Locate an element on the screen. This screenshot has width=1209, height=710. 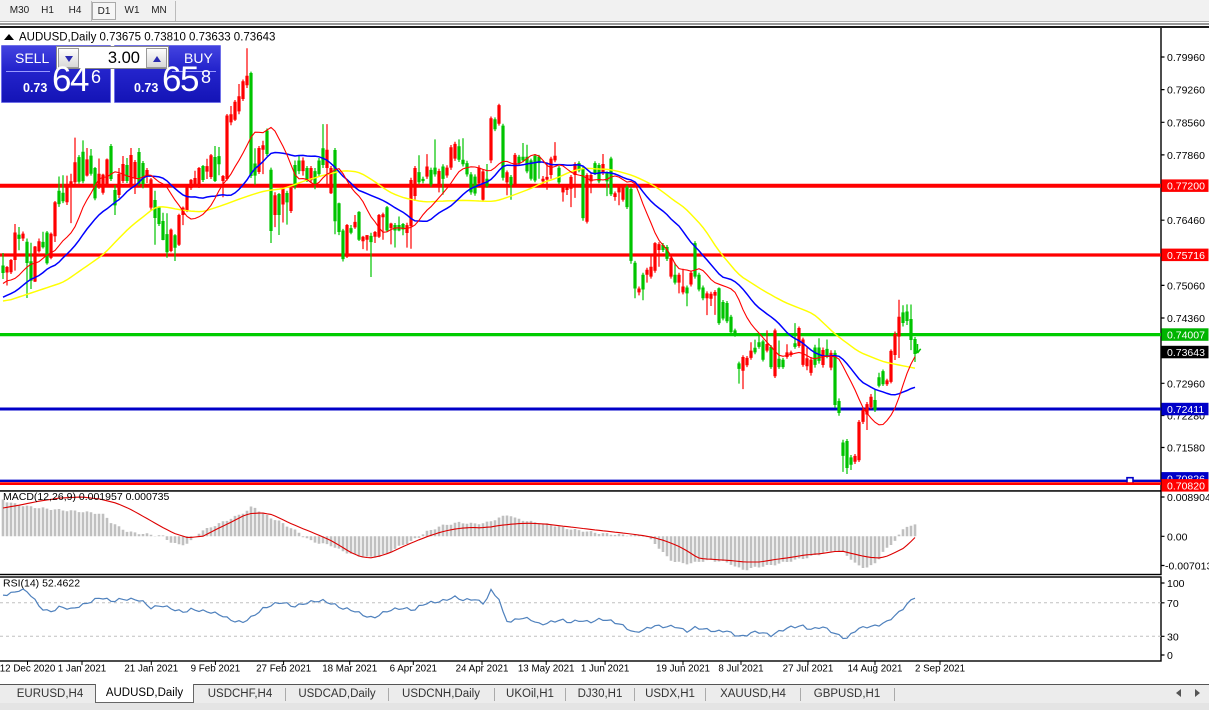
svg-text: 70 is located at coordinates (1173, 604).